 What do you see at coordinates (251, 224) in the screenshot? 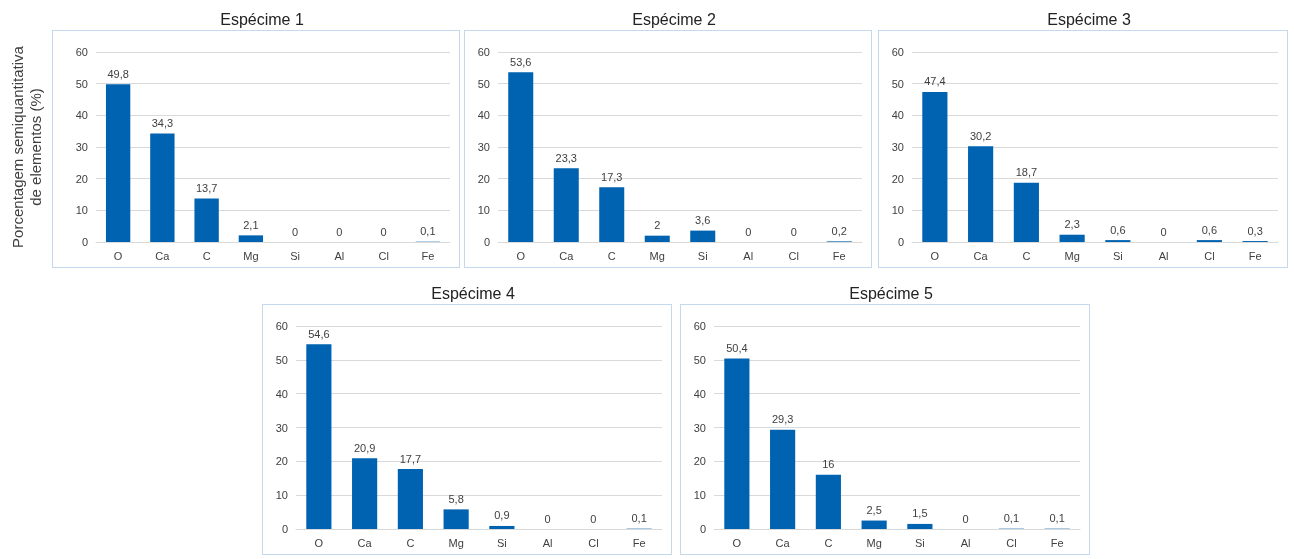
I see `data-label: 2,1` at bounding box center [251, 224].